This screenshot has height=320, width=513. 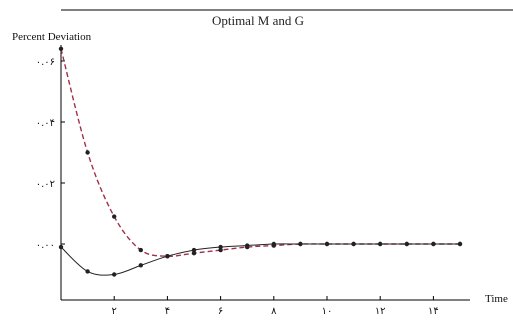 What do you see at coordinates (496, 299) in the screenshot?
I see `x-axis-label: Time` at bounding box center [496, 299].